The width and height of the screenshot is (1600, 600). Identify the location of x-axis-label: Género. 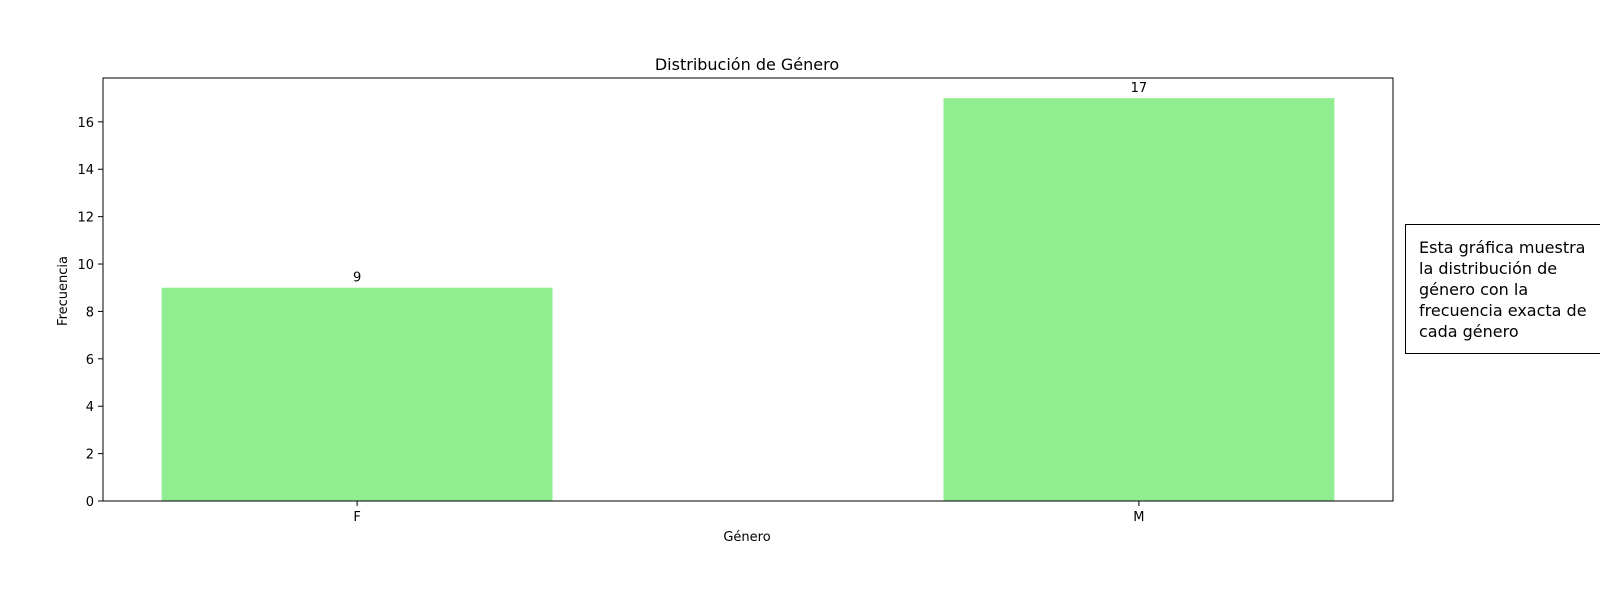
(746, 537).